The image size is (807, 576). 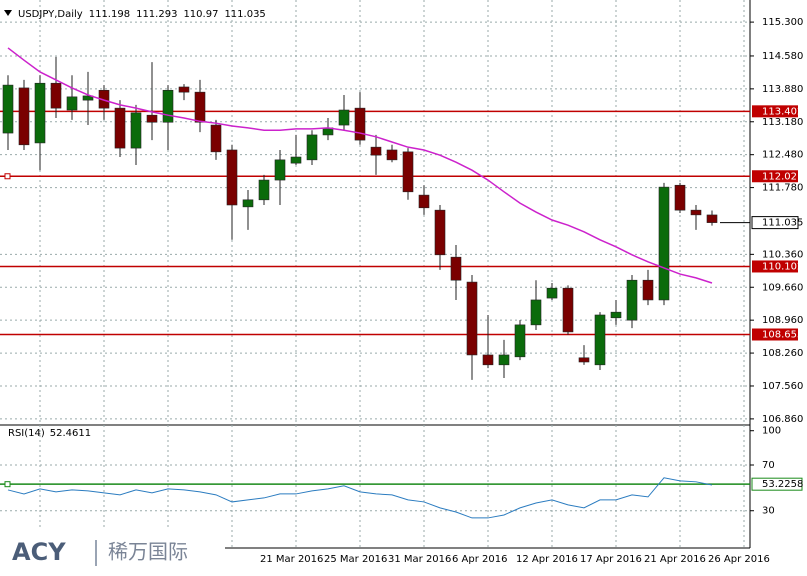 What do you see at coordinates (782, 254) in the screenshot?
I see `y-tick-label: 110.360` at bounding box center [782, 254].